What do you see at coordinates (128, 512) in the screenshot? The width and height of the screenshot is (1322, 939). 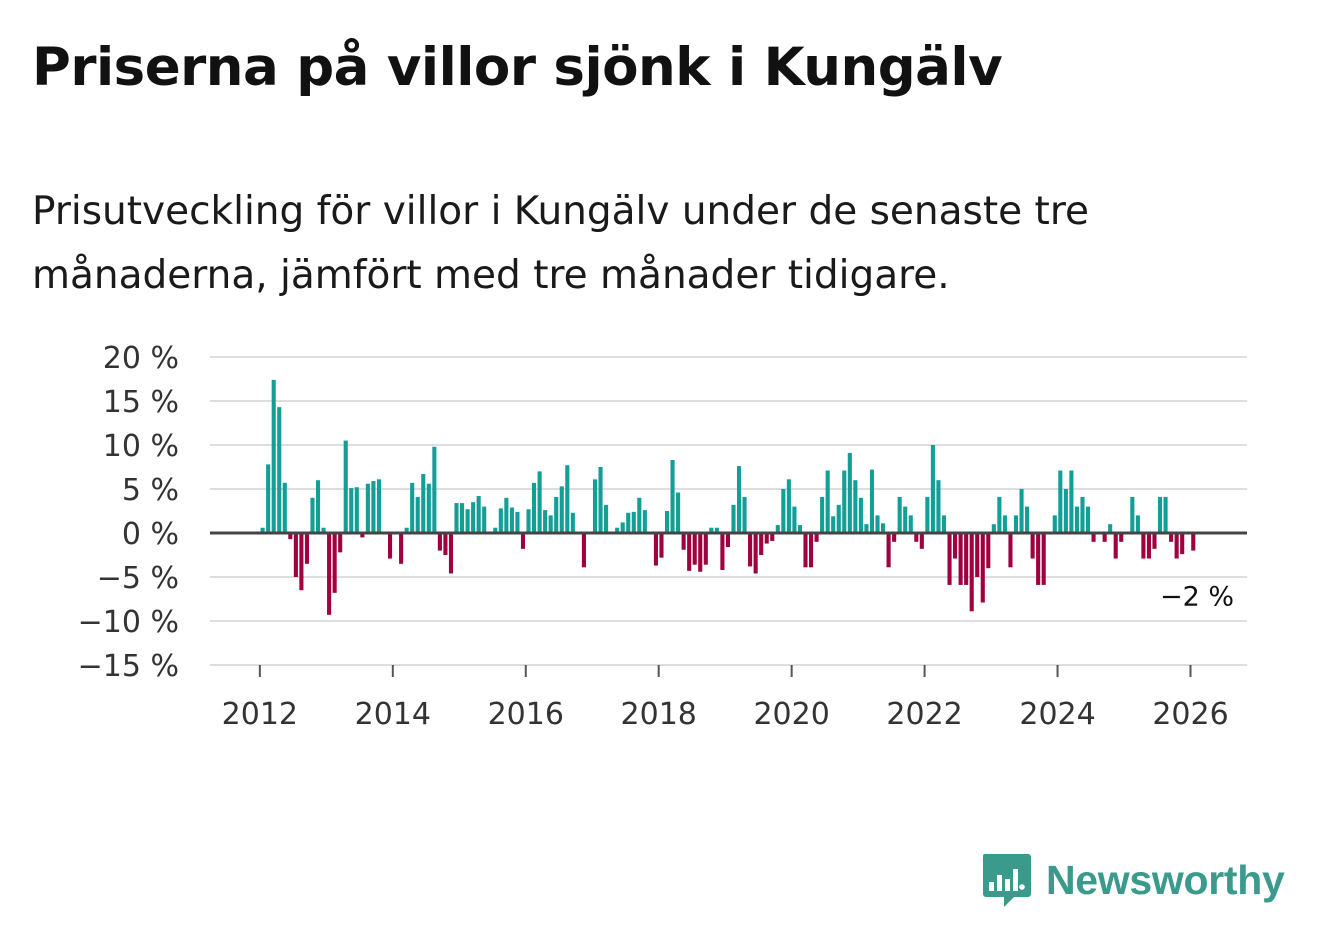 I see `y-axis-labels: 20 % 15 % 10 % 5 % 0 % −5 % −10 % −15 %` at bounding box center [128, 512].